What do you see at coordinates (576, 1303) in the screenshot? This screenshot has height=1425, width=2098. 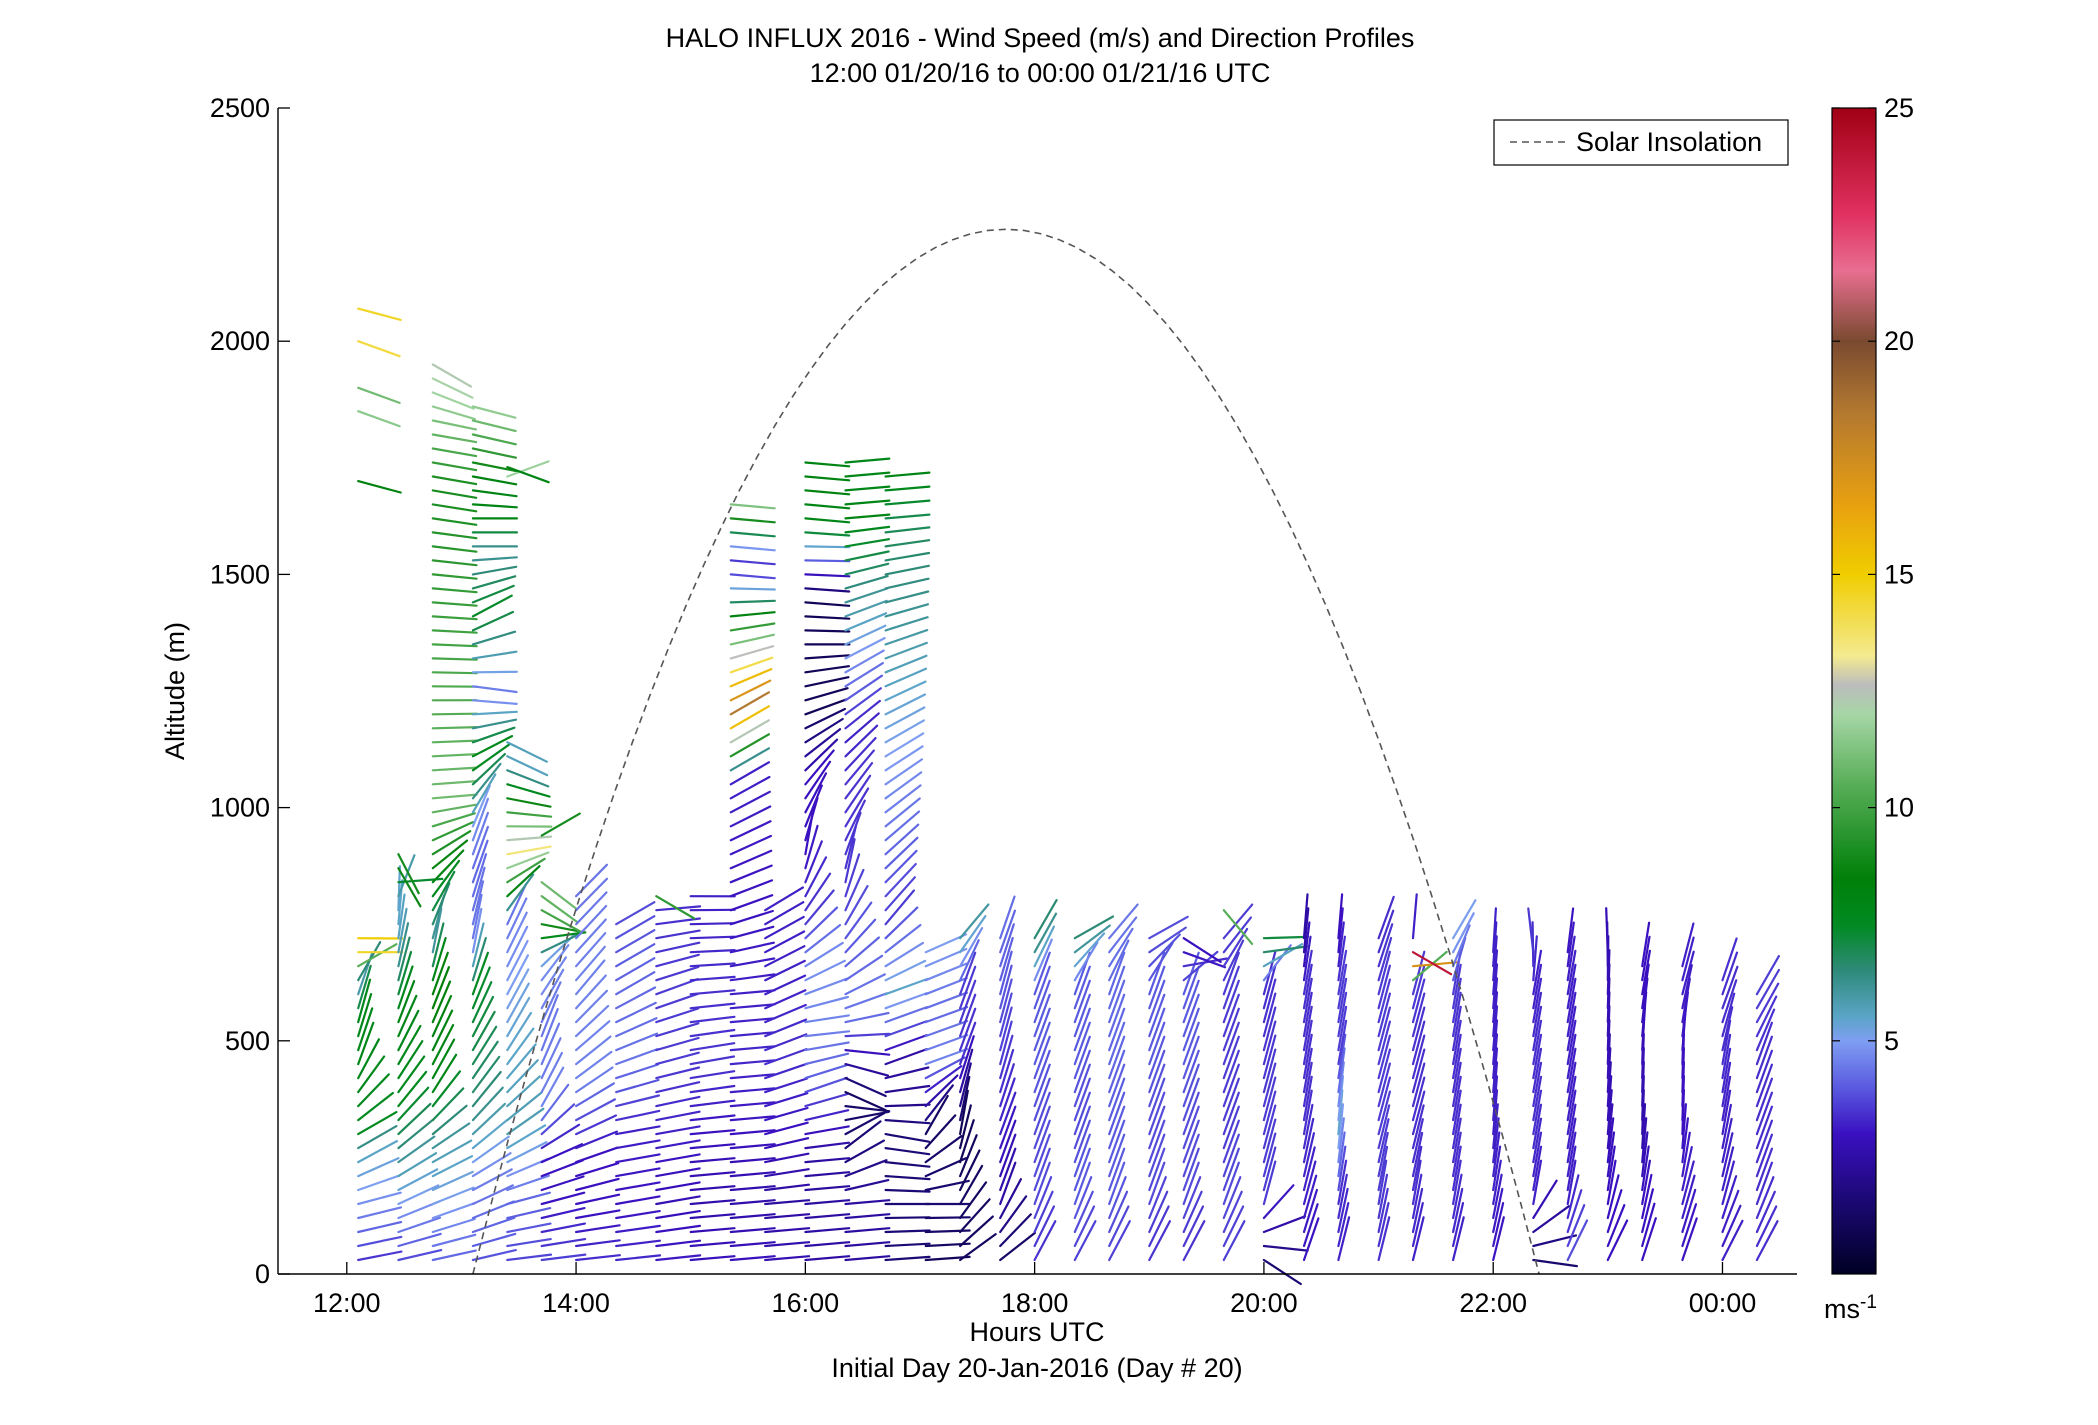 I see `x-tick-label: 14:00` at bounding box center [576, 1303].